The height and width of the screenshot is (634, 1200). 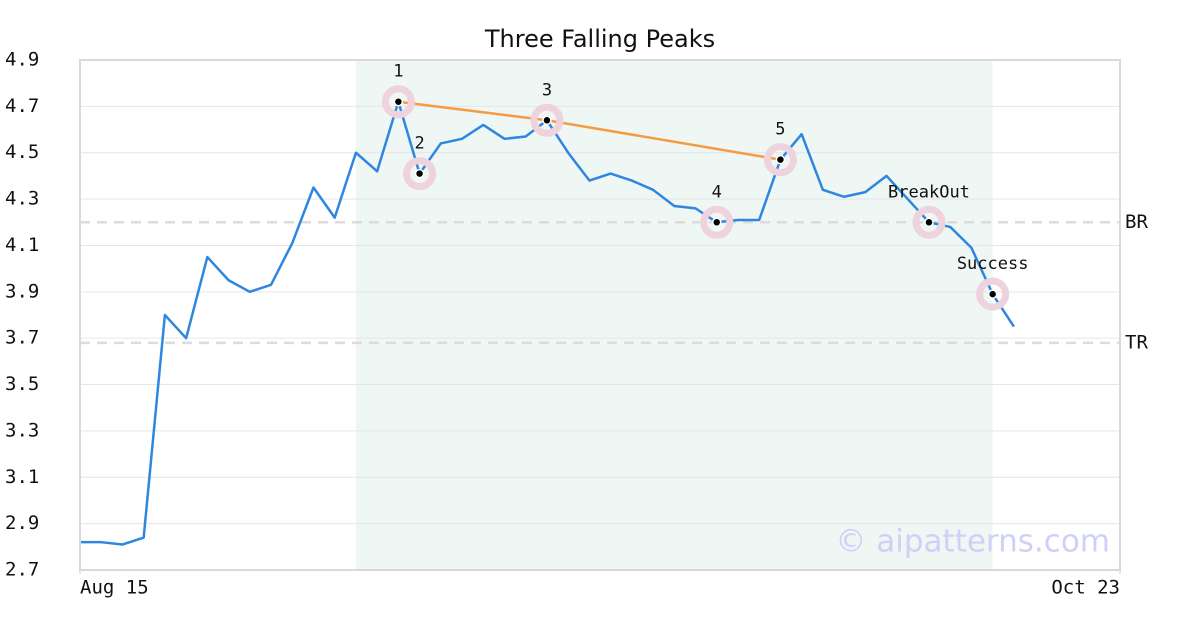 I want to click on y-tick-label: 3.9, so click(x=22, y=291).